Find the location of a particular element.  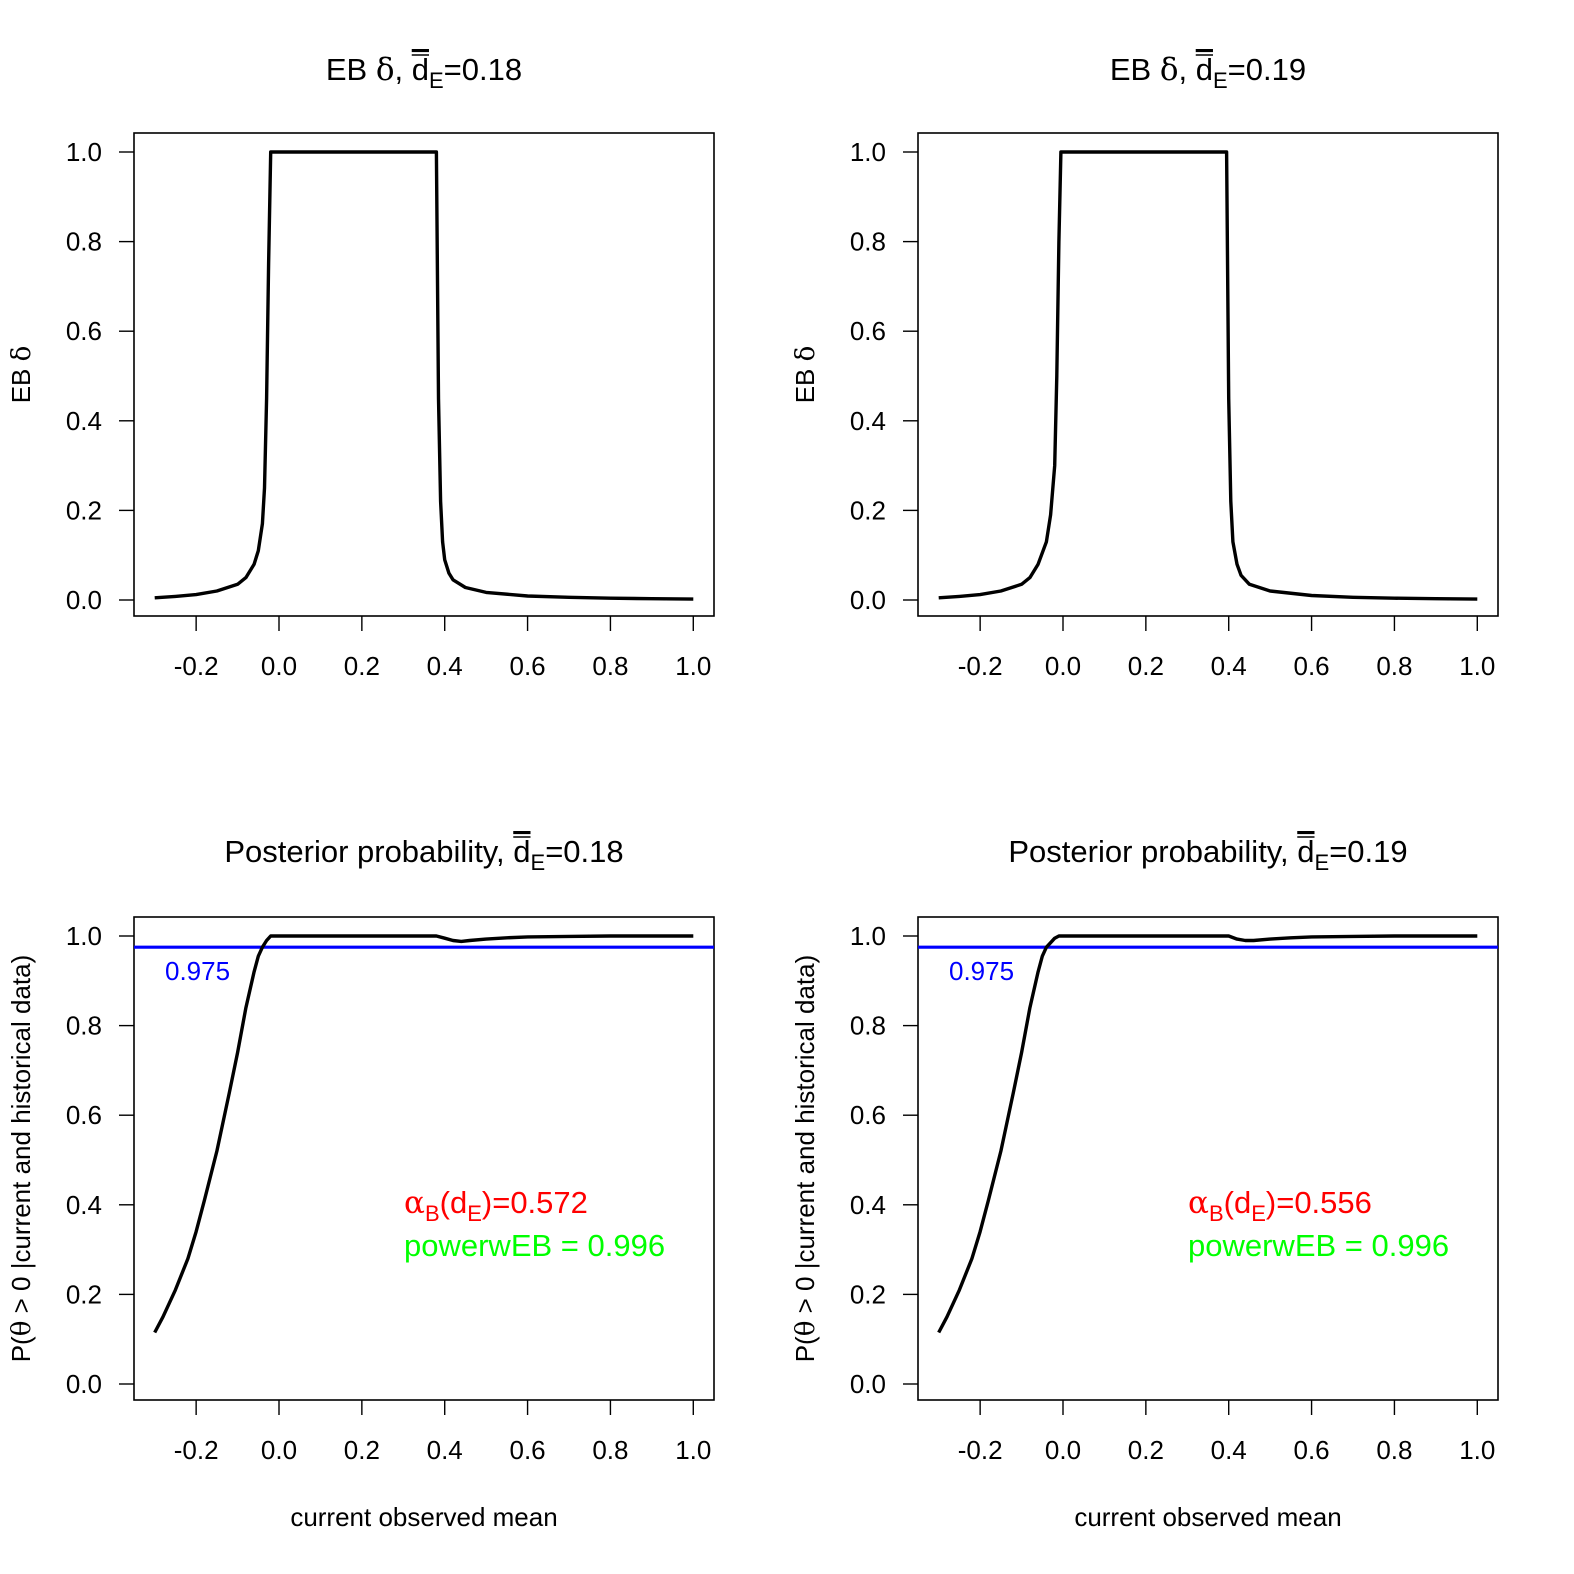

alpha-subscript: B is located at coordinates (432, 1213).